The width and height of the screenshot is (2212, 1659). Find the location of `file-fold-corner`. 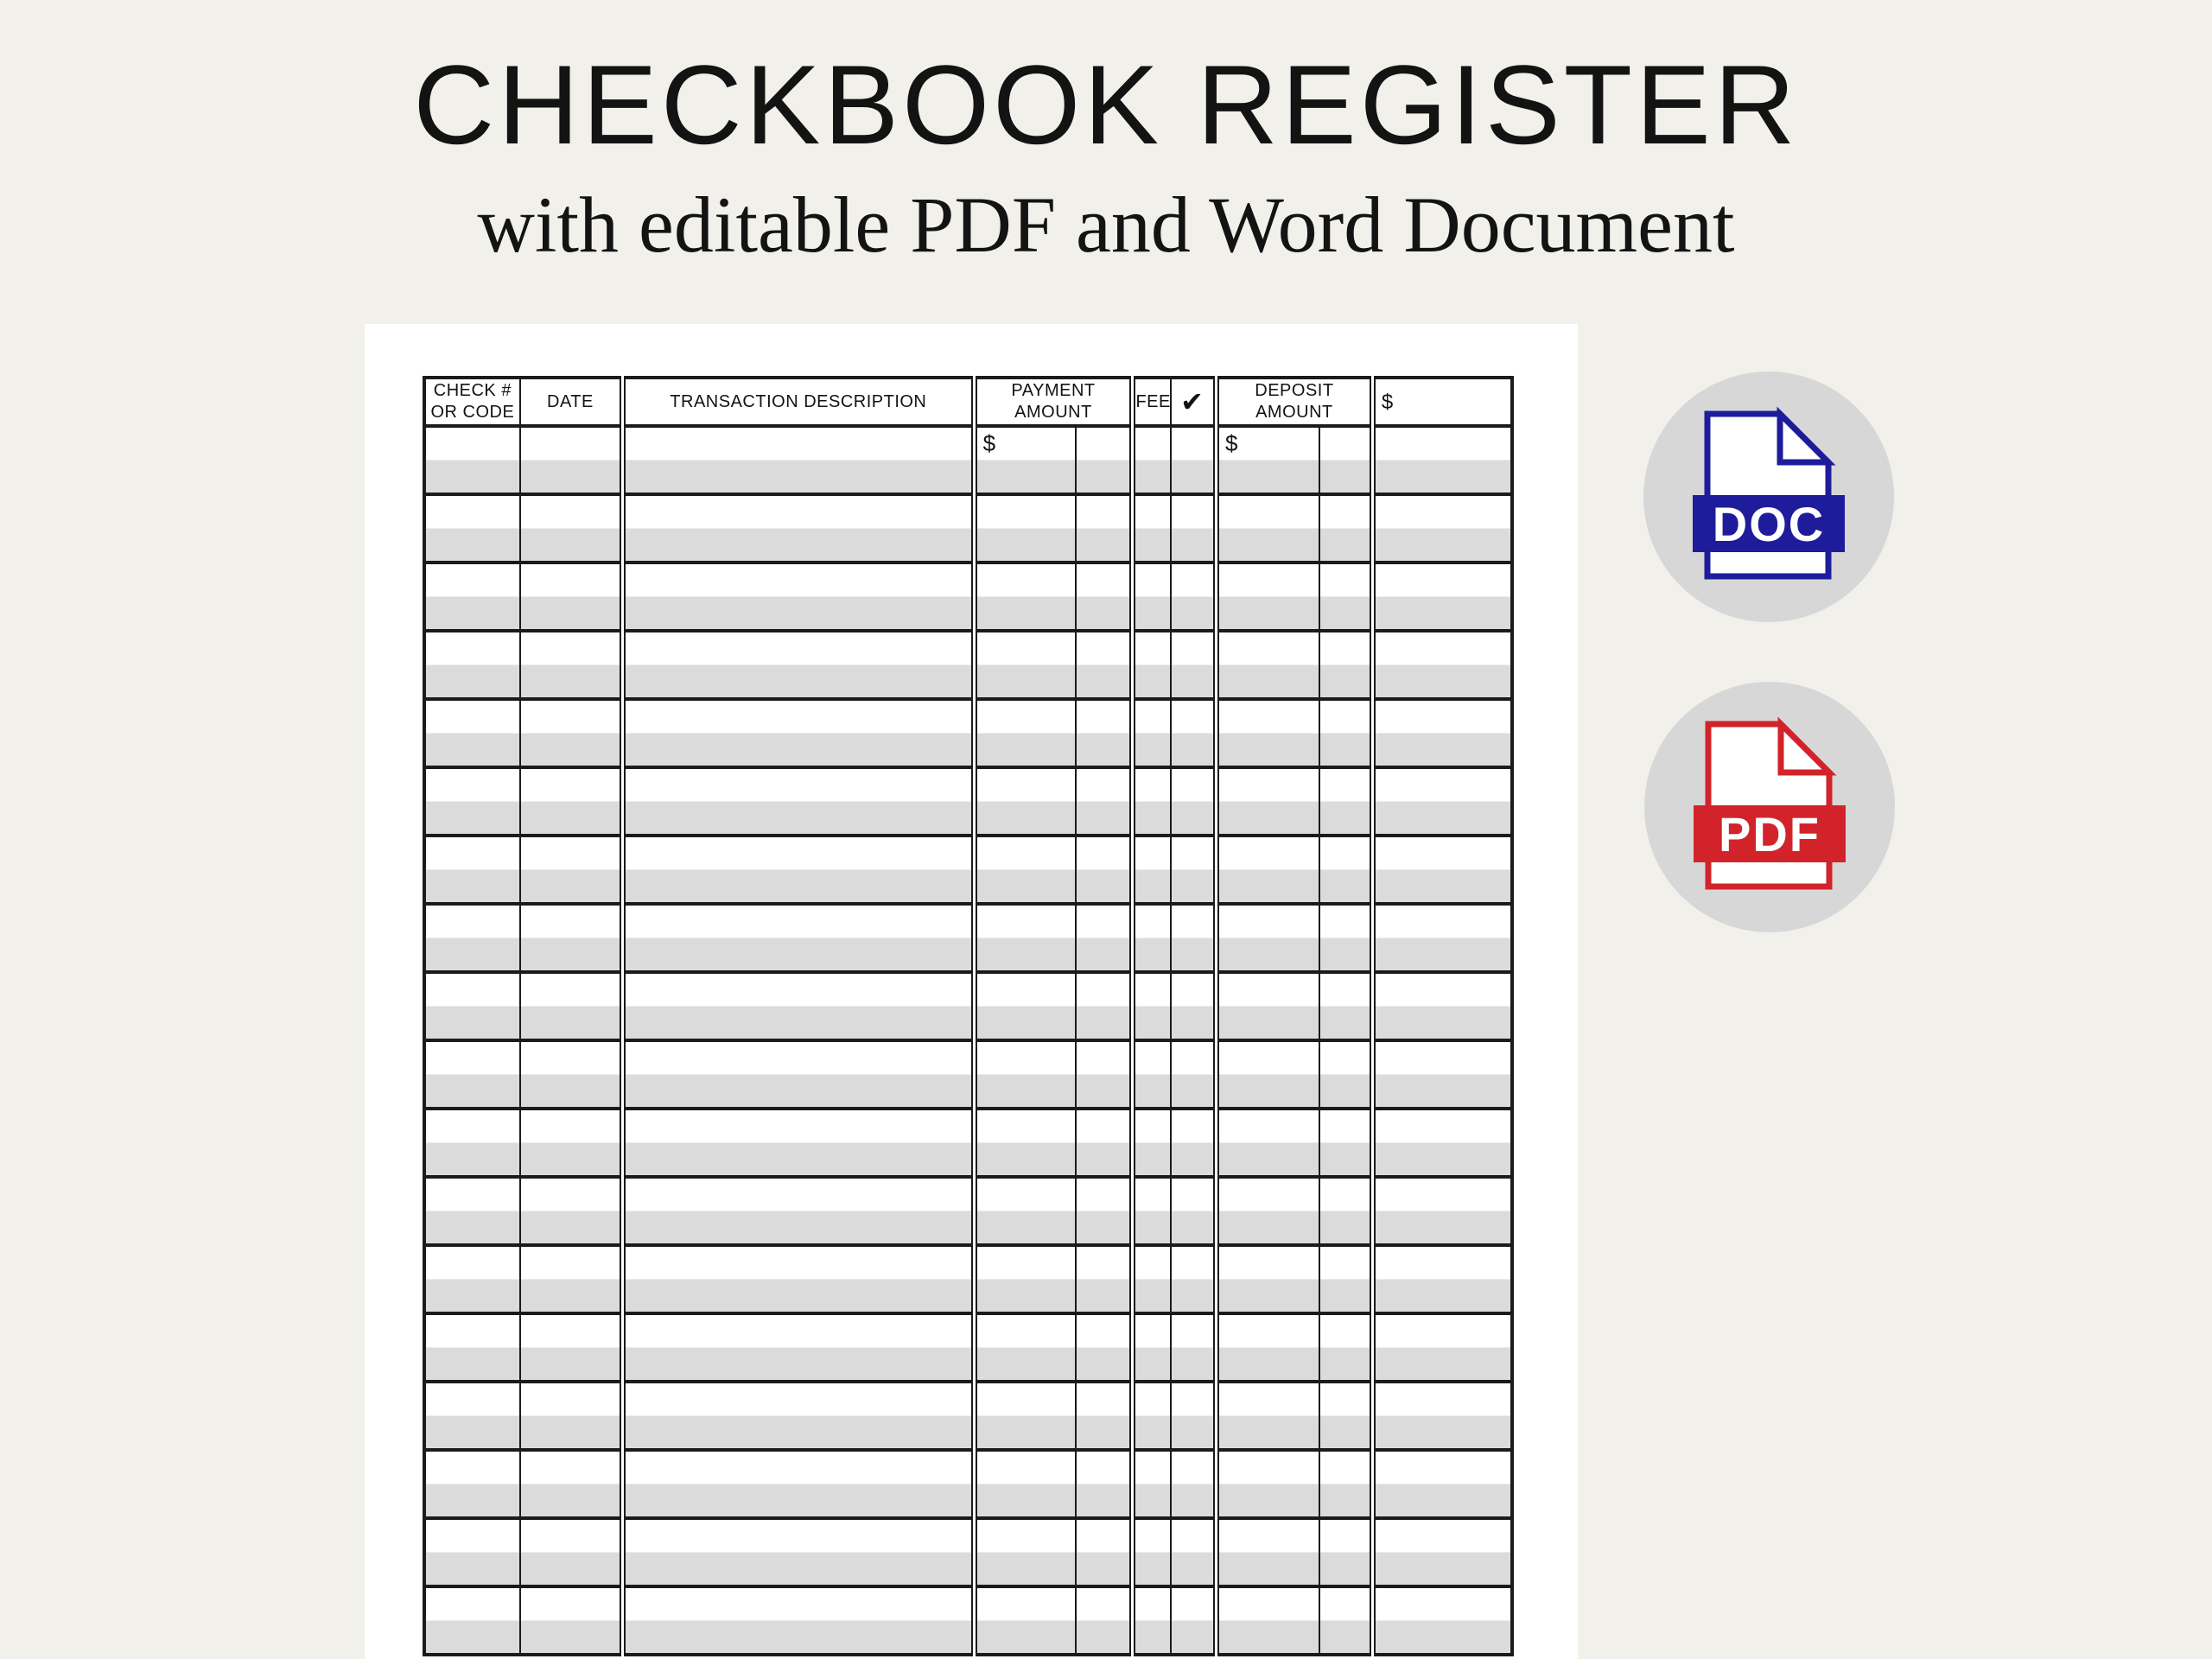

file-fold-corner is located at coordinates (1807, 746).